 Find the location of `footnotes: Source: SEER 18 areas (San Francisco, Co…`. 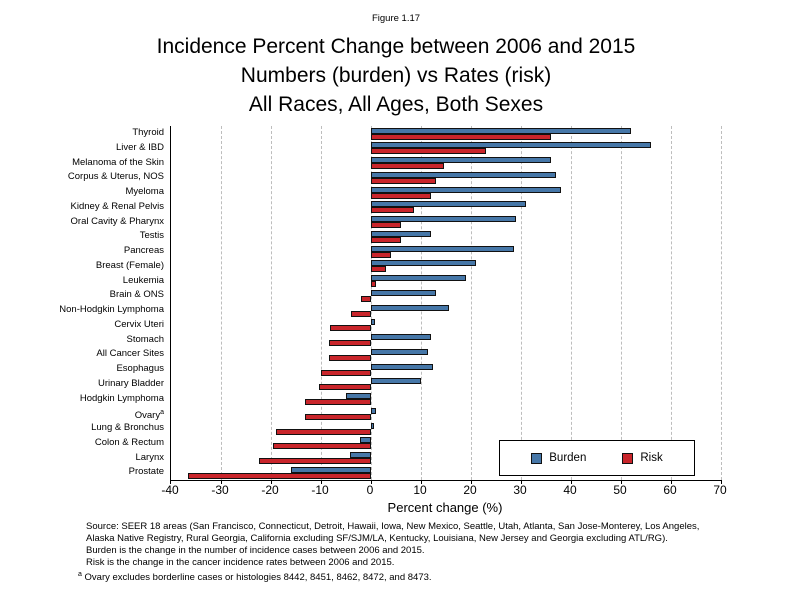

footnotes: Source: SEER 18 areas (San Francisco, Co… is located at coordinates (427, 552).